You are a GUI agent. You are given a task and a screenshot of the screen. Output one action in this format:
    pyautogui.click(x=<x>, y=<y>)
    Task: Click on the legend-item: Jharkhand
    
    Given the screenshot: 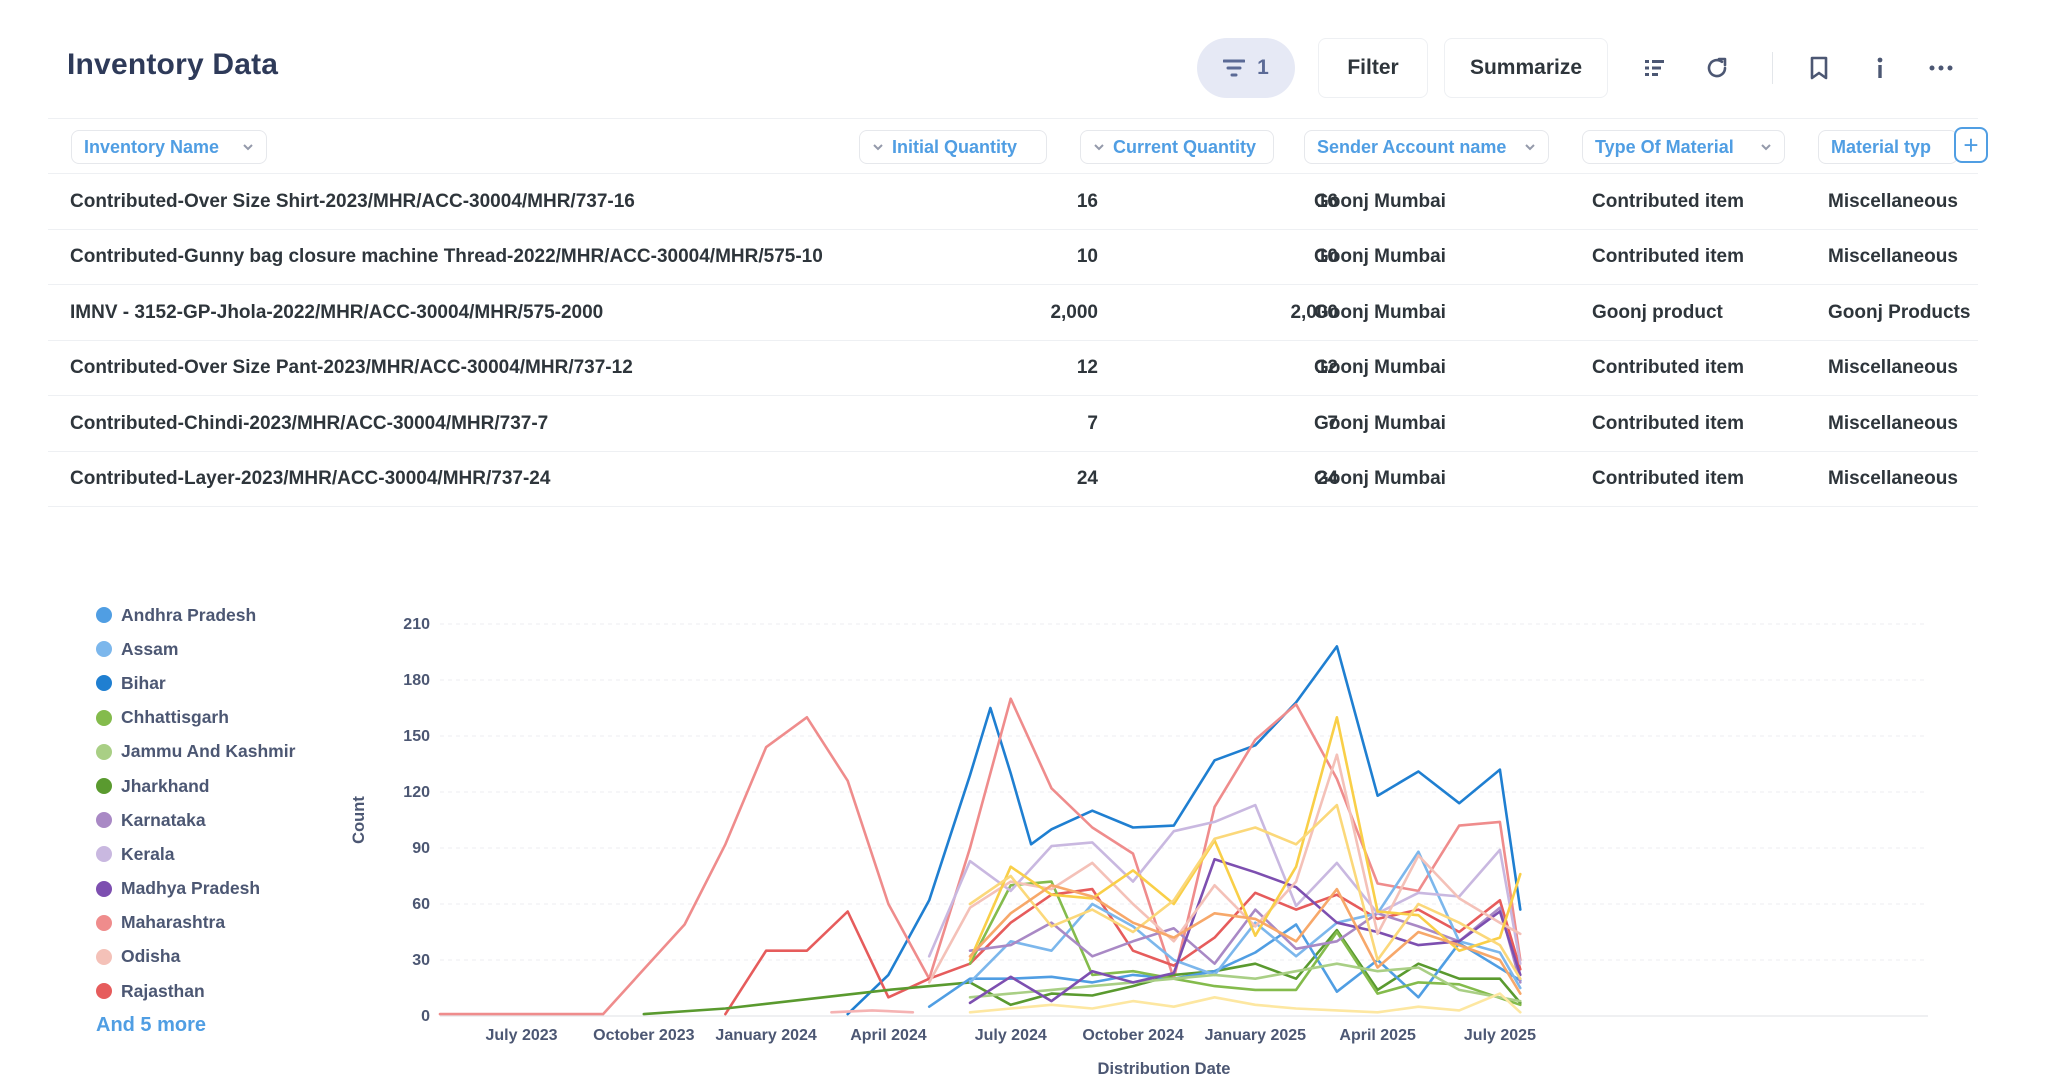 What is the action you would take?
    pyautogui.click(x=195, y=786)
    